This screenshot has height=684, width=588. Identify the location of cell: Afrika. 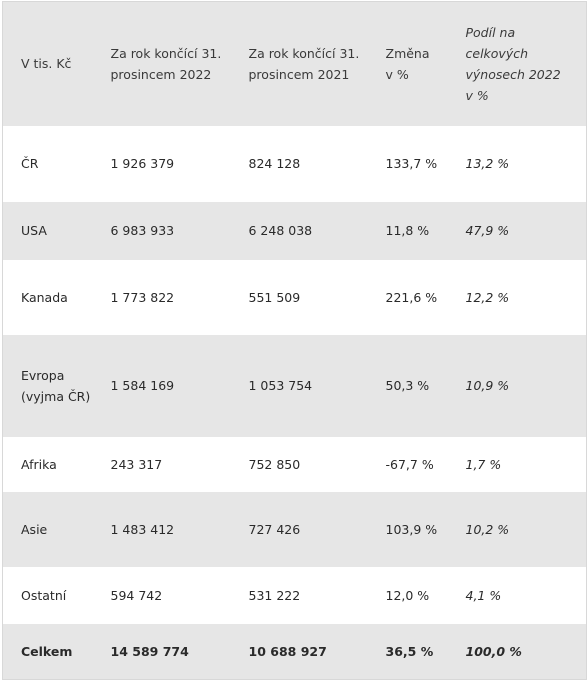
(39, 464).